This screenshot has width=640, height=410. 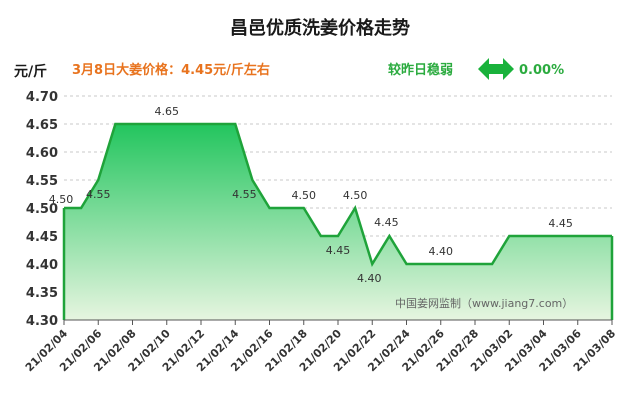 What do you see at coordinates (496, 69) in the screenshot?
I see `double-arrow-icon` at bounding box center [496, 69].